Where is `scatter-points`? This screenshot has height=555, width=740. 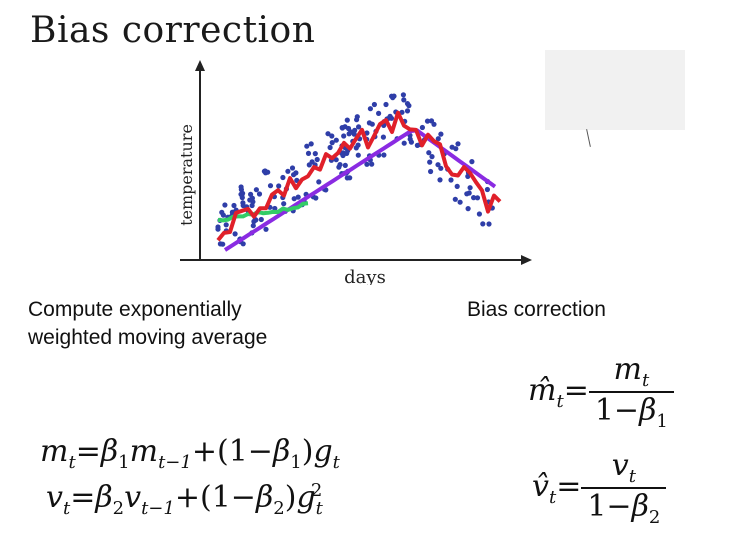
scatter-points is located at coordinates (355, 169).